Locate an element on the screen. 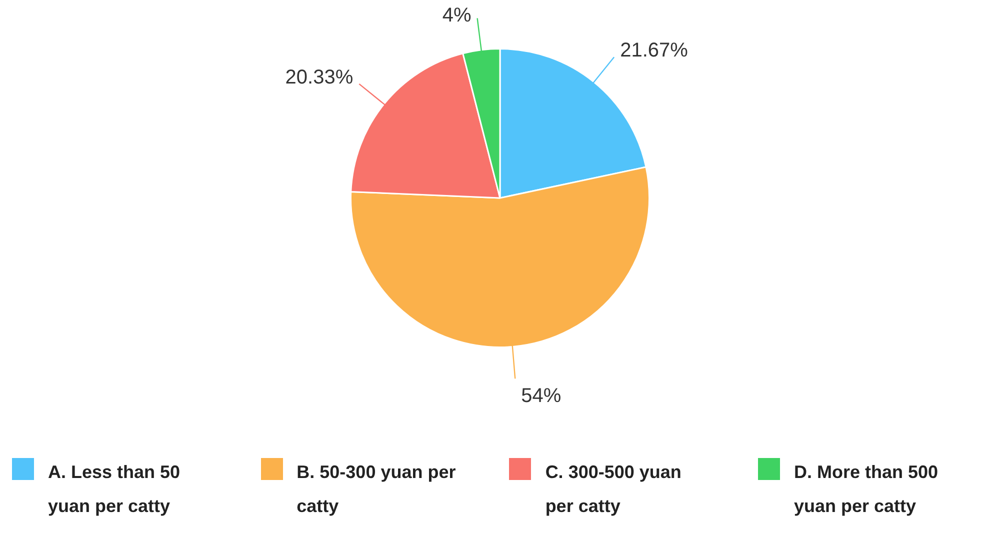 The image size is (1000, 545). data-label: 21.67% is located at coordinates (654, 51).